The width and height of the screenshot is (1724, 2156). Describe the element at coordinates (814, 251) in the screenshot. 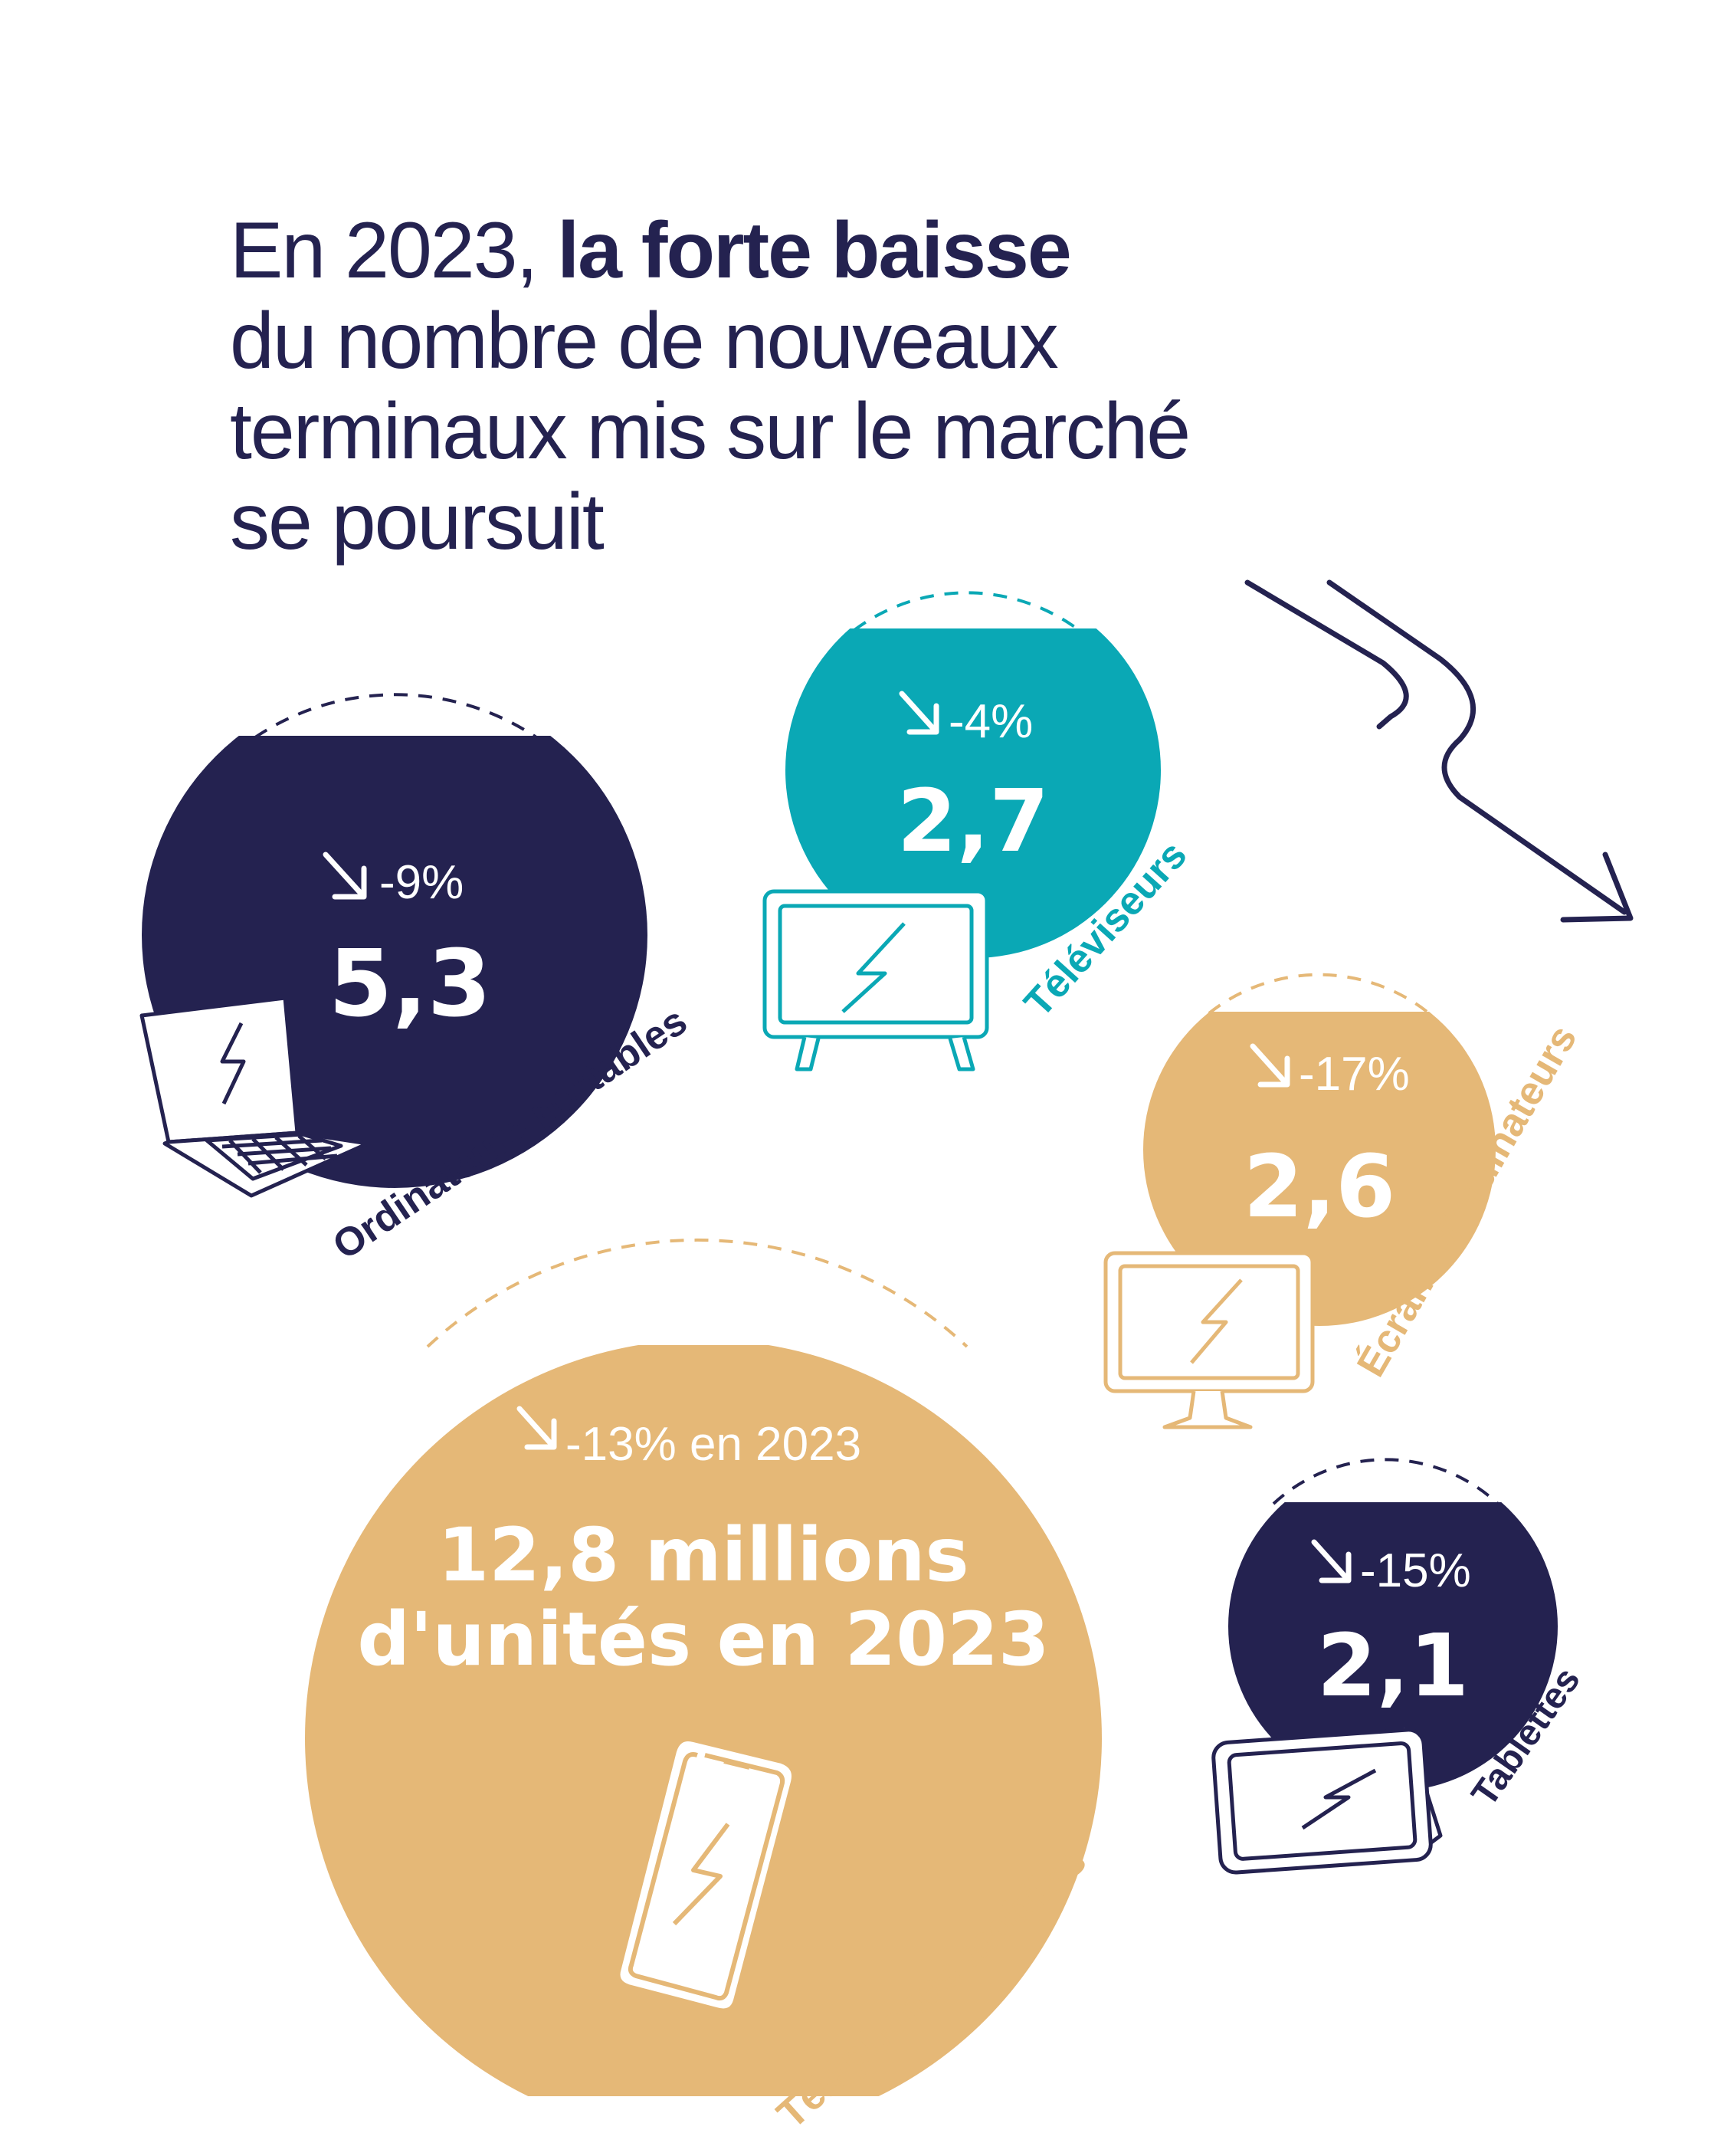

I see `title-emphasis: la forte baisse` at that location.